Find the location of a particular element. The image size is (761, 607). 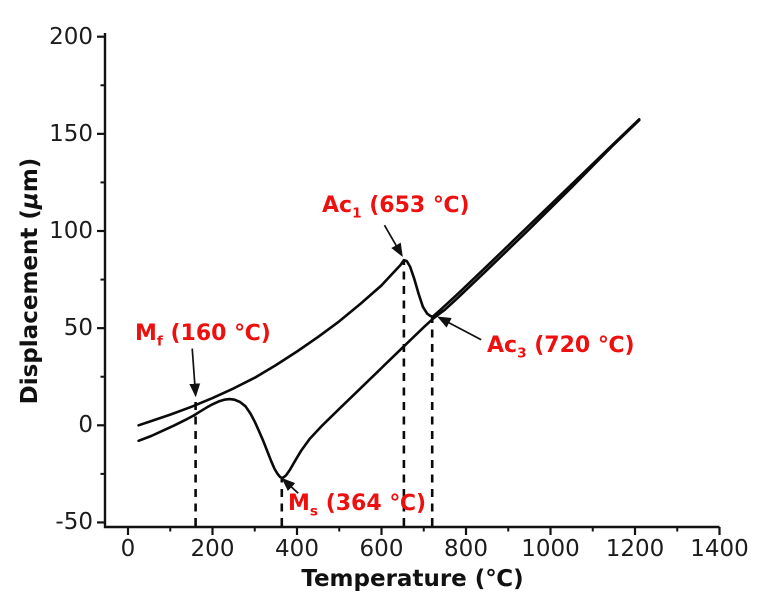

y-tick-label: 150 is located at coordinates (71, 133).